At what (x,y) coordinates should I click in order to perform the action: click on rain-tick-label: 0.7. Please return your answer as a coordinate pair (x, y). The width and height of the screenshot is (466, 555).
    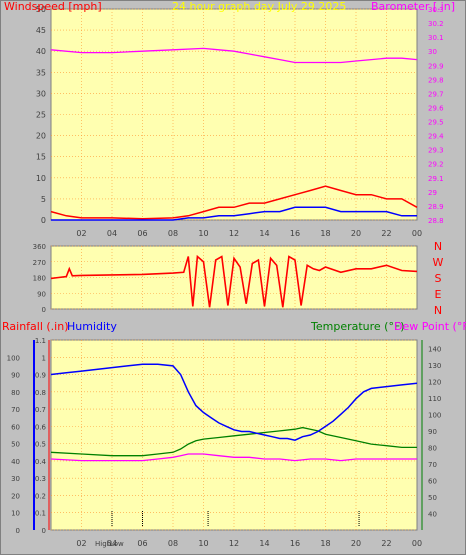
    Looking at the image, I should click on (40, 410).